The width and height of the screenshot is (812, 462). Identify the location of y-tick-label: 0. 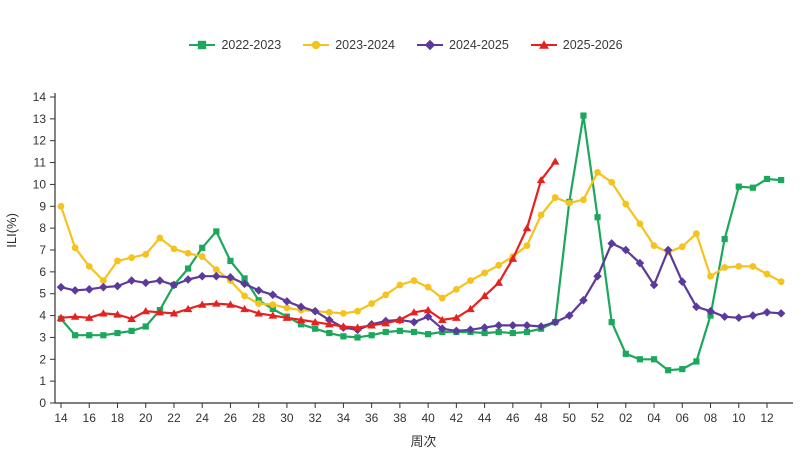
(42, 403).